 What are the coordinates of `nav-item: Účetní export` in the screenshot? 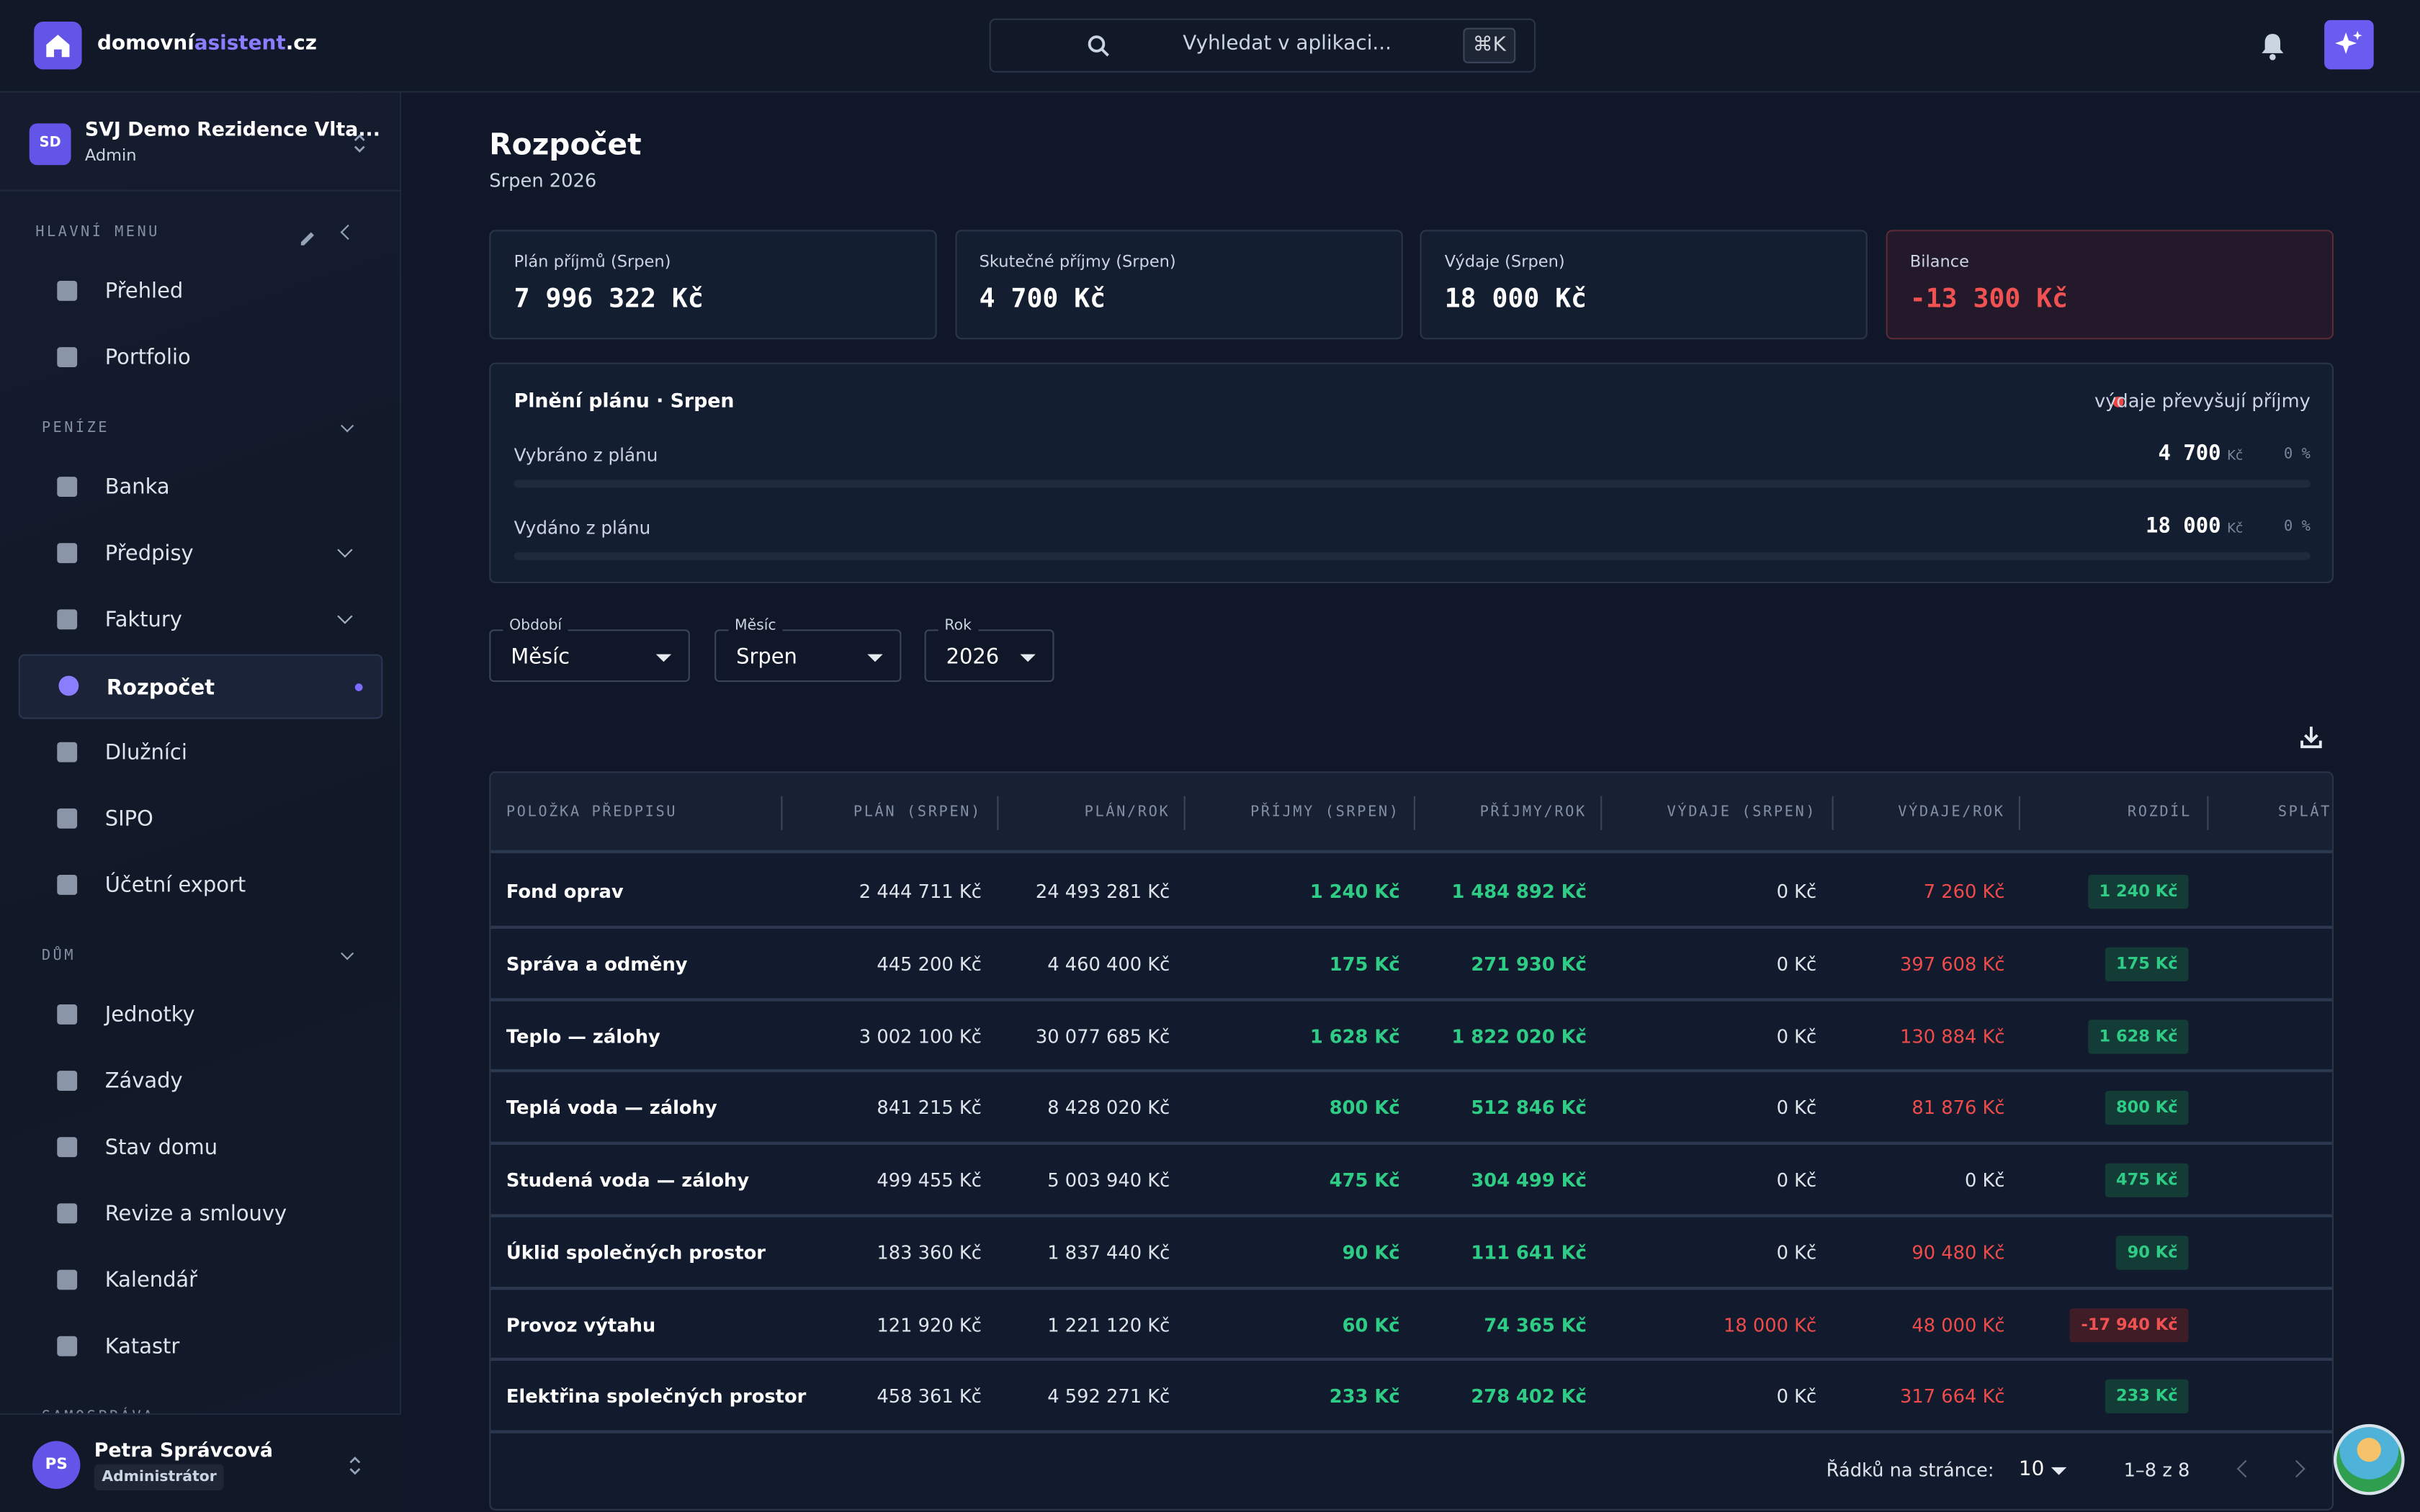 It's located at (201, 885).